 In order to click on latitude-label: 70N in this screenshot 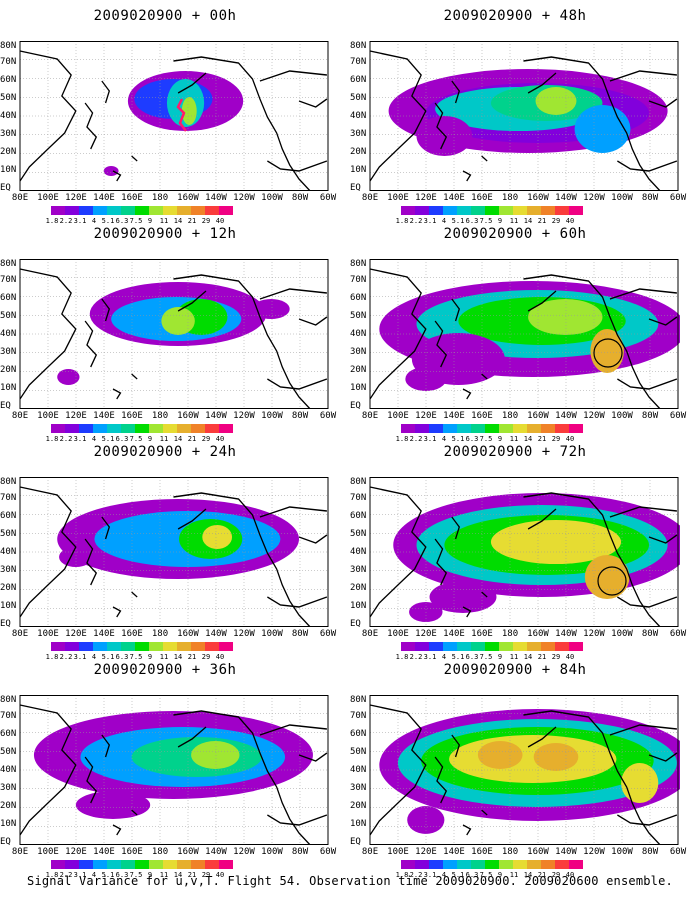, I will do `click(8, 498)`.